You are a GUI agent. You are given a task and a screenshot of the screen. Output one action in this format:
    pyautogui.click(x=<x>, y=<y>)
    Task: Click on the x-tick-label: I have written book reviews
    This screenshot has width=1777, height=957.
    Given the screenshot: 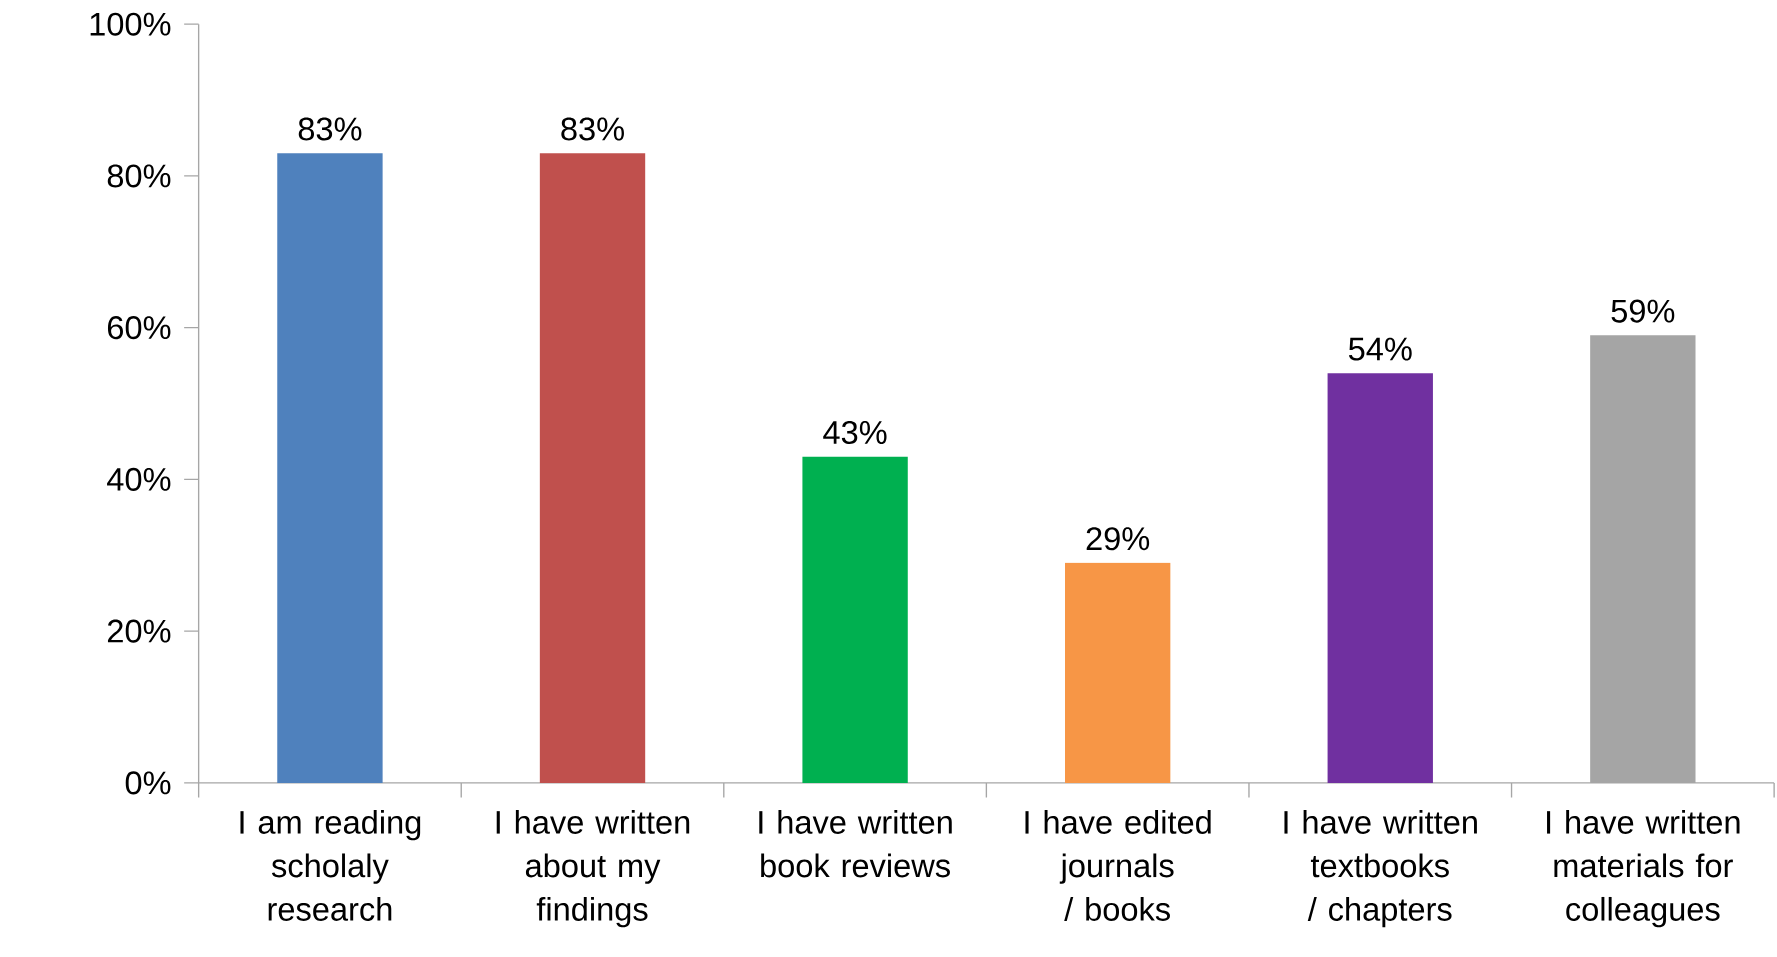 What is the action you would take?
    pyautogui.click(x=855, y=844)
    